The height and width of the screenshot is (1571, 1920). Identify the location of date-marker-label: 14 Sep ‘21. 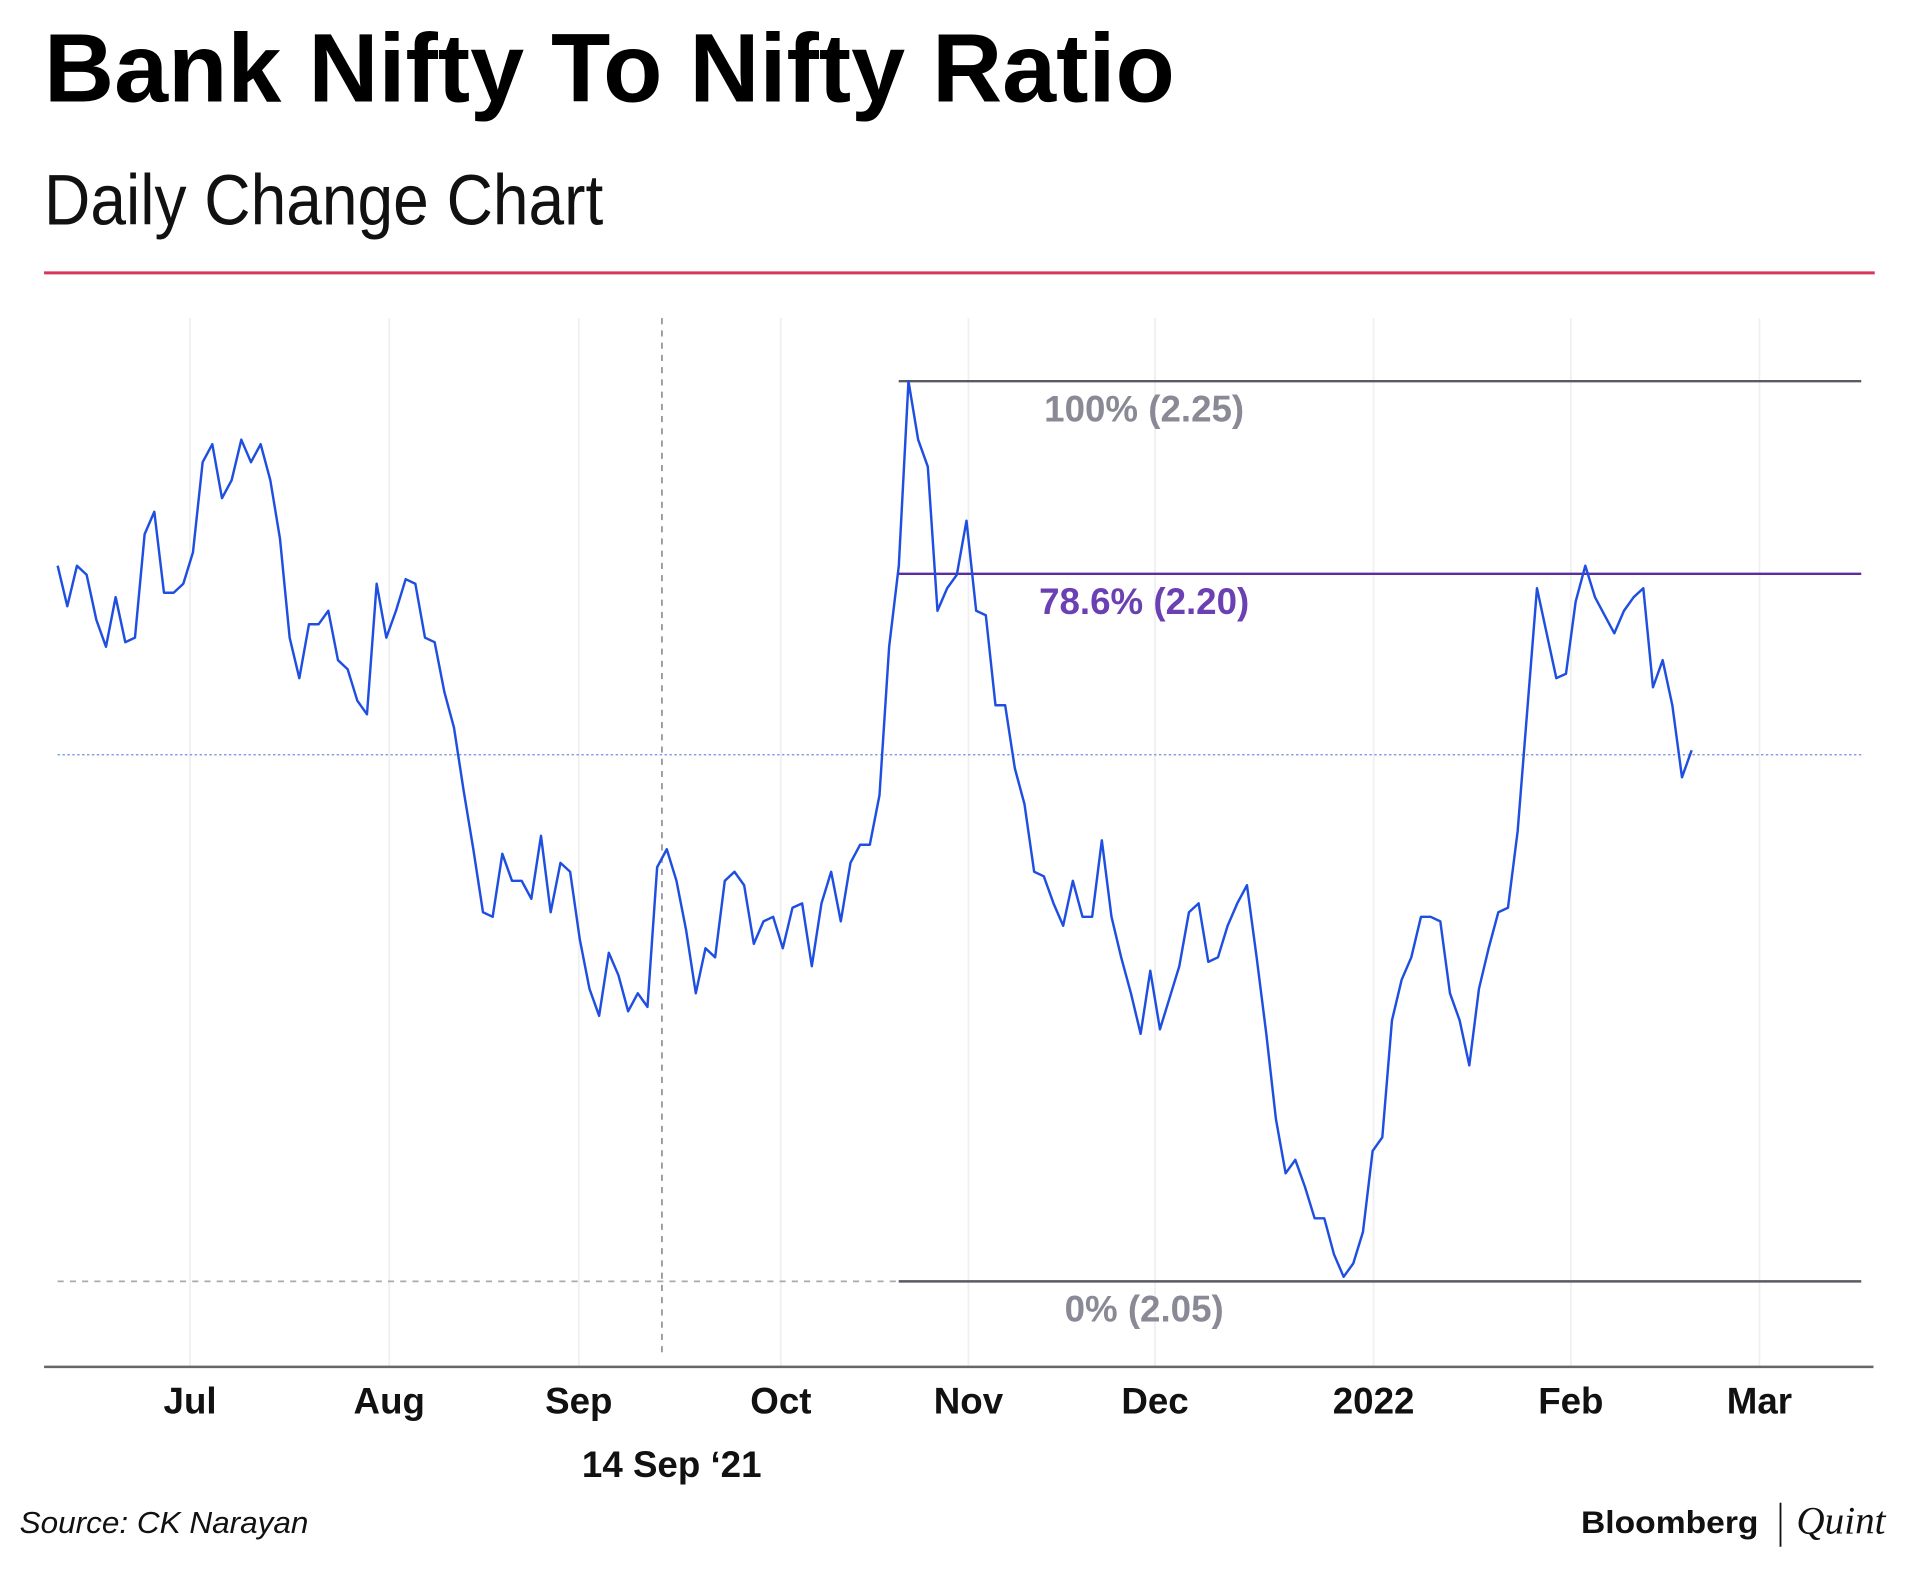
(672, 1464).